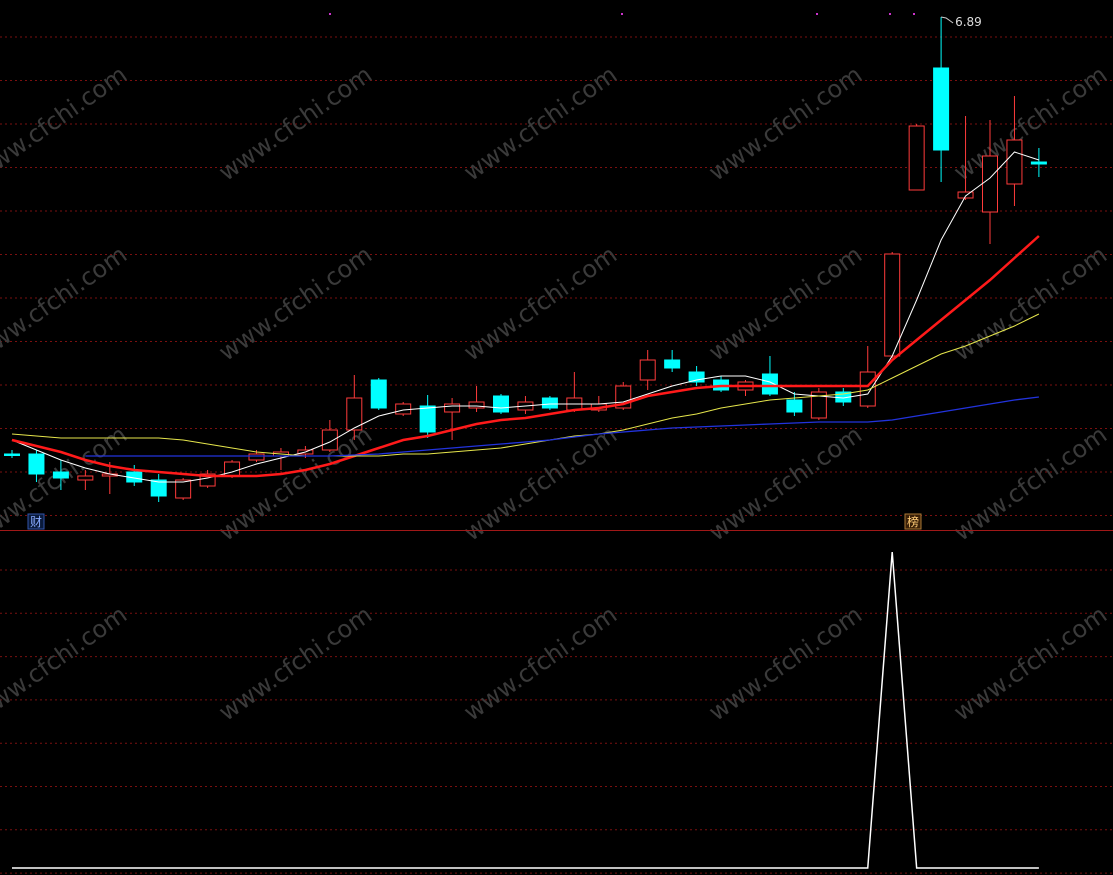 This screenshot has height=875, width=1113. I want to click on annotation-pointer, so click(947, 20).